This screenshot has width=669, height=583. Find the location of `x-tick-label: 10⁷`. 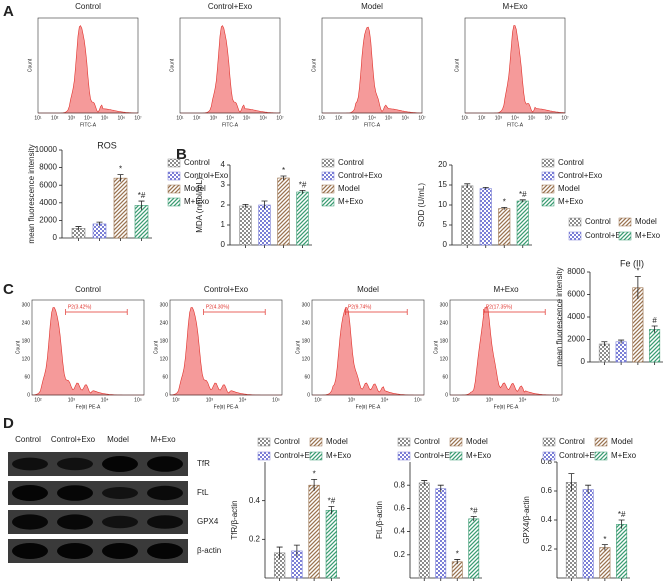

x-tick-label: 10⁷ is located at coordinates (422, 118).